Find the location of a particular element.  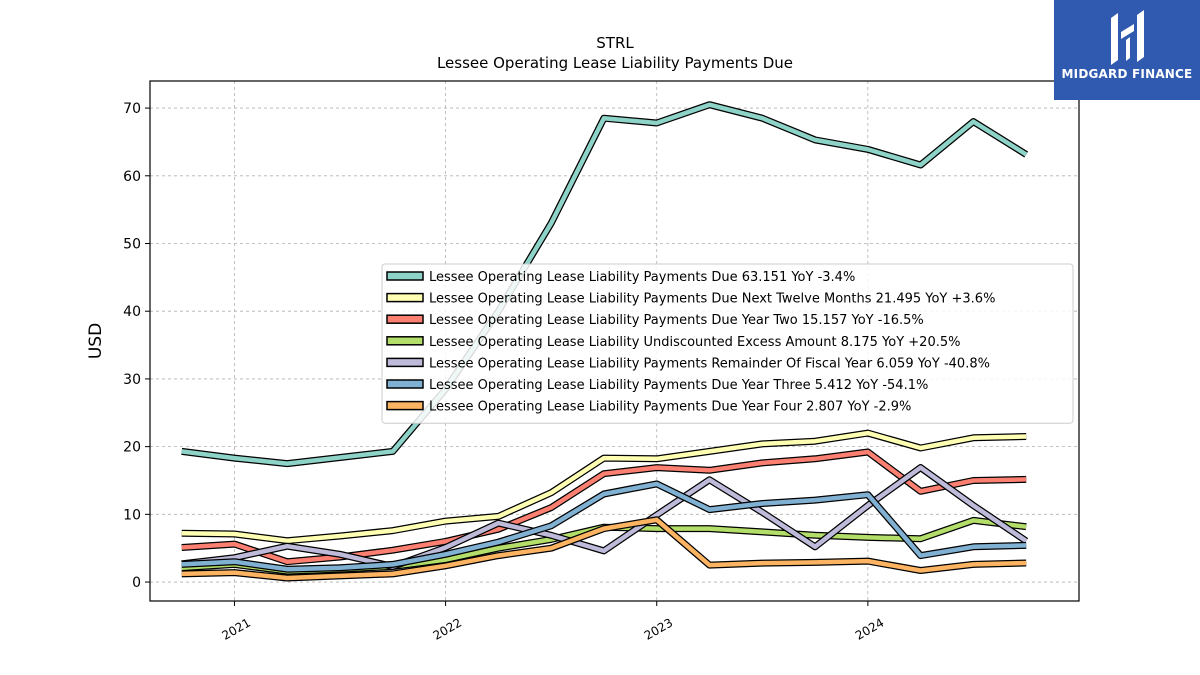

y-tick-label: 10 is located at coordinates (132, 515).